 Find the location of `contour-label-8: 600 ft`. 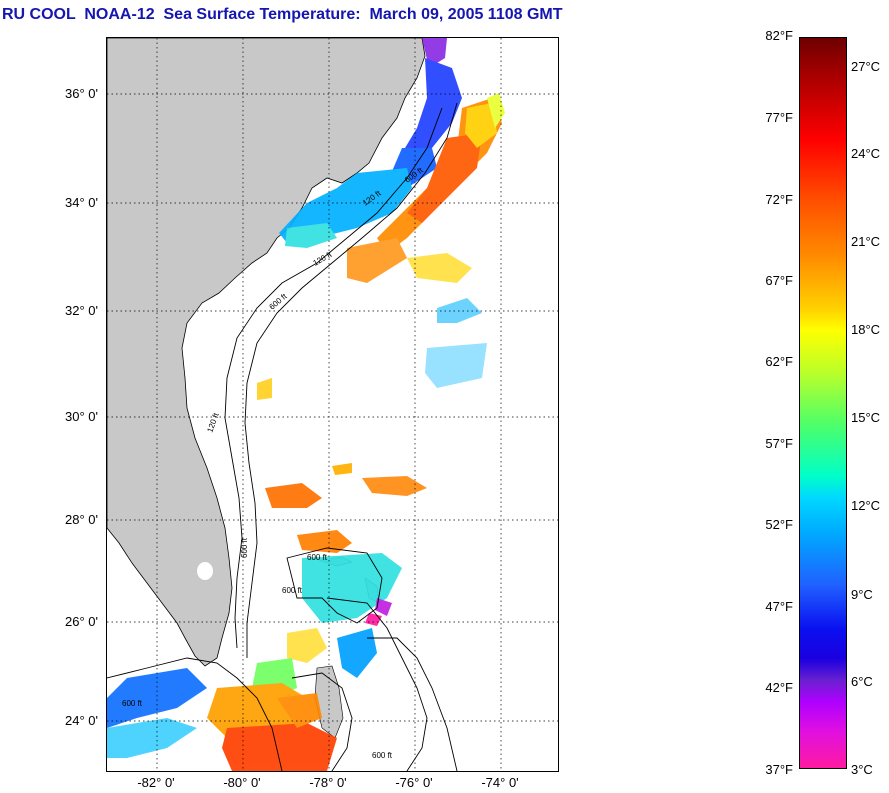

contour-label-8: 600 ft is located at coordinates (132, 703).